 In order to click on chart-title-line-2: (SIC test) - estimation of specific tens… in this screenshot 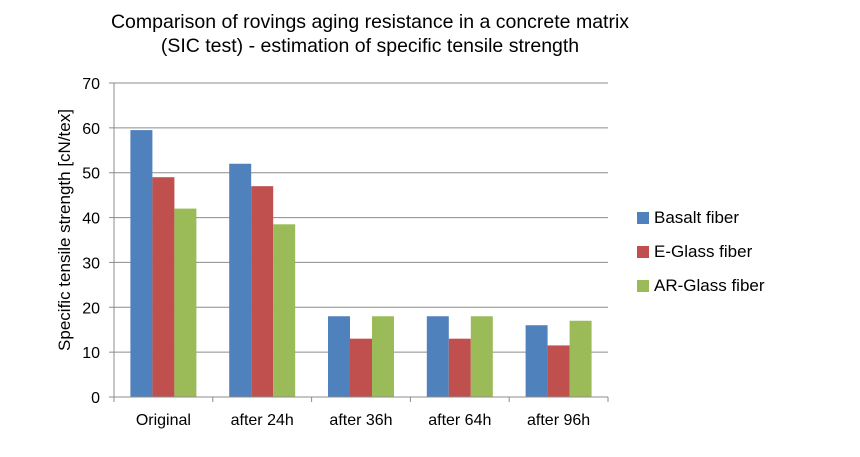, I will do `click(370, 46)`.